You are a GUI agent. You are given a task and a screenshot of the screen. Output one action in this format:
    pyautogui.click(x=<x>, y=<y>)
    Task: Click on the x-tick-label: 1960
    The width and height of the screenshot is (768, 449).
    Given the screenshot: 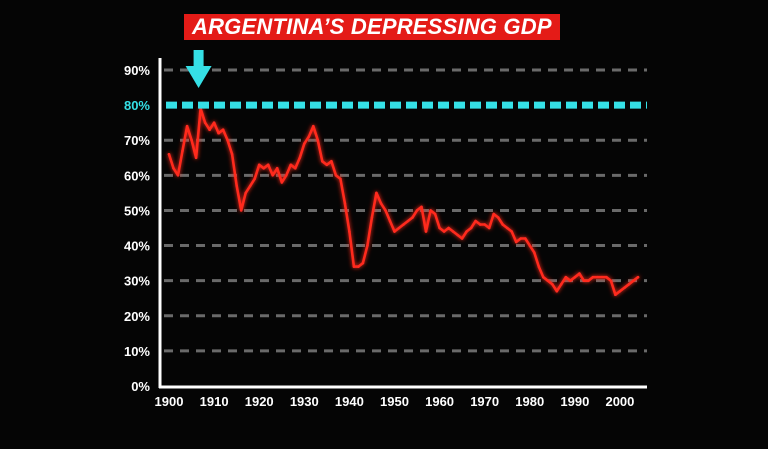 What is the action you would take?
    pyautogui.click(x=439, y=401)
    